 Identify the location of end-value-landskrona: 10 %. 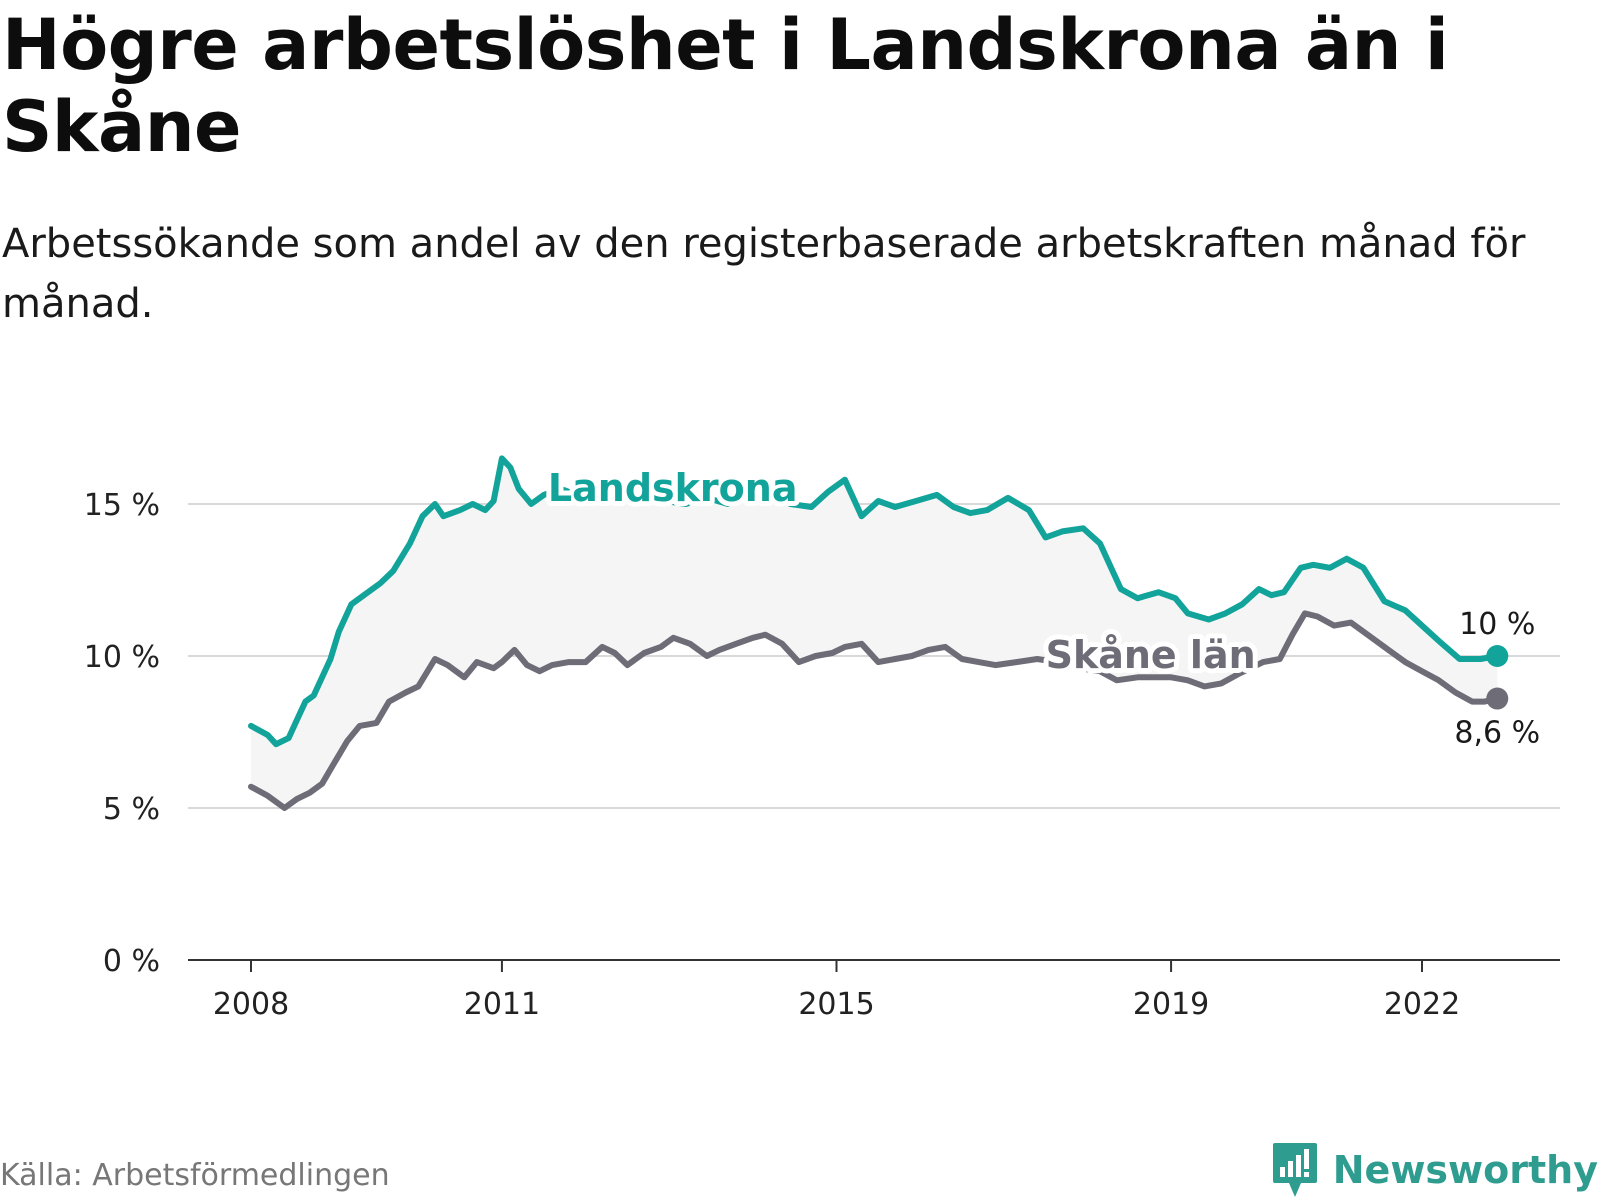
(1497, 624).